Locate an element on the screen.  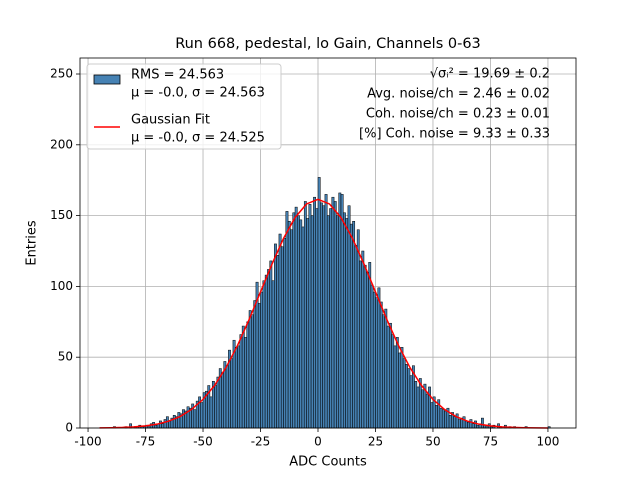
legend-detail: μ = -0.0, σ = 24.563 is located at coordinates (198, 93).